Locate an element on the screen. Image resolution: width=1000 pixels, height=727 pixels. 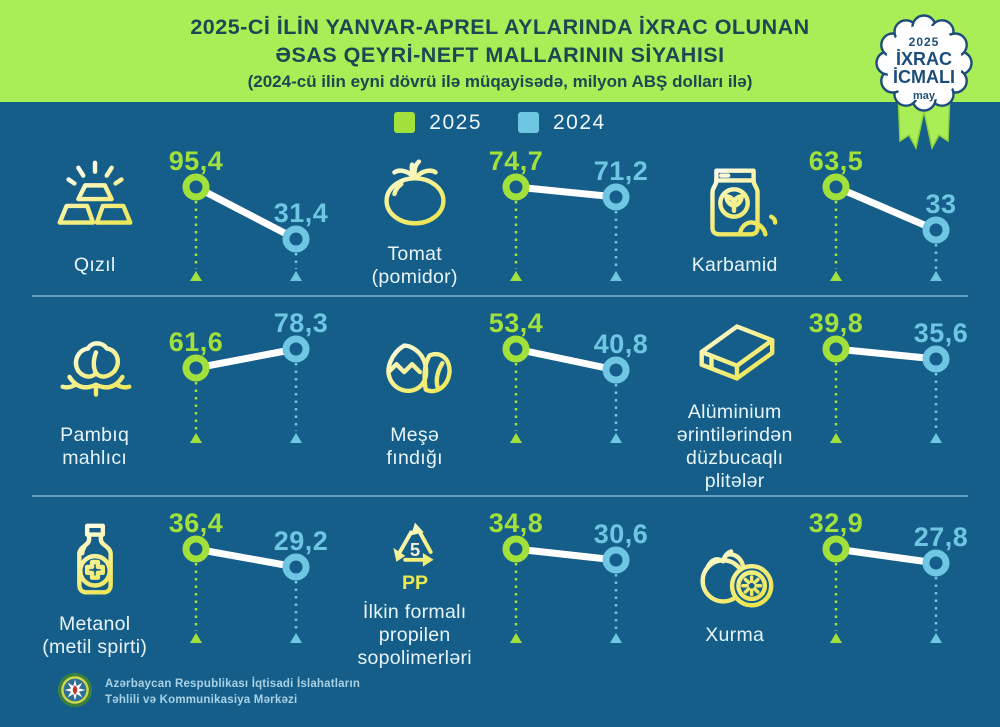
value-2024: 27,8 is located at coordinates (940, 537).